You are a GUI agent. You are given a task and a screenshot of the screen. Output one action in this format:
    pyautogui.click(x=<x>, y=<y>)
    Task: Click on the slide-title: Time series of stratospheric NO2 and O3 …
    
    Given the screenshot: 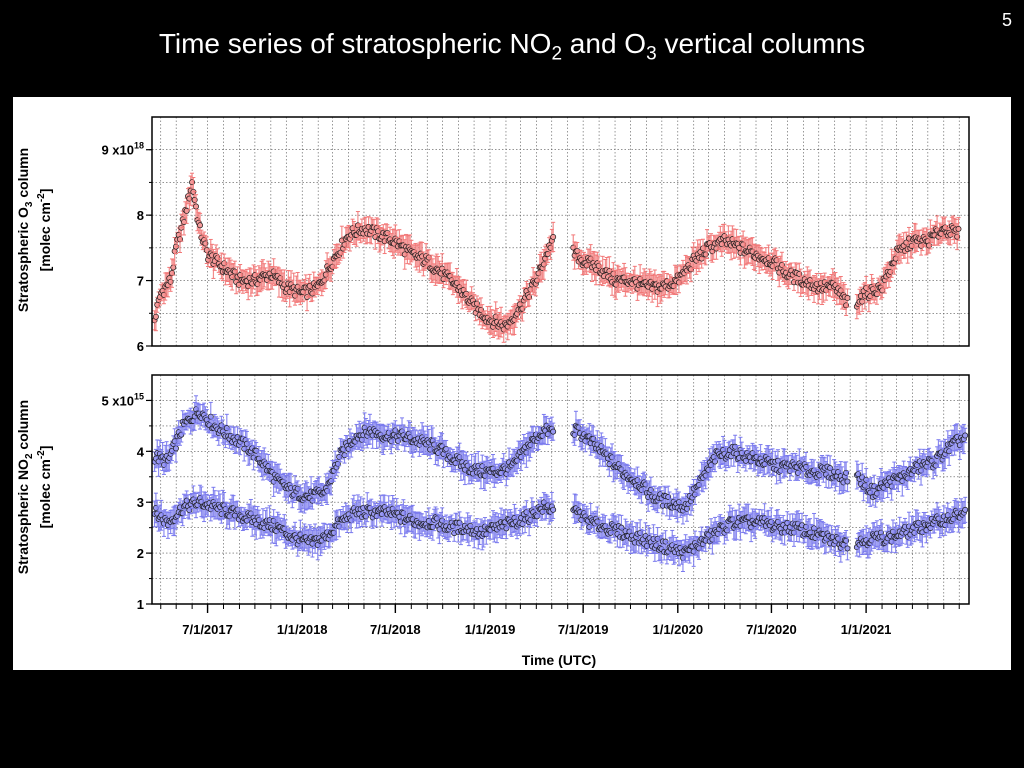 What is the action you would take?
    pyautogui.click(x=512, y=47)
    